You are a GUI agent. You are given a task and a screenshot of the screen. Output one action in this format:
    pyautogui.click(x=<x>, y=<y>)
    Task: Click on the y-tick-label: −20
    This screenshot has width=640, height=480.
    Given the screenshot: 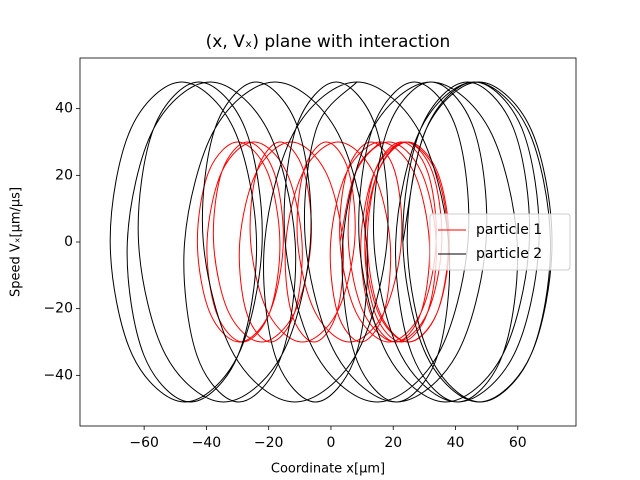 What is the action you would take?
    pyautogui.click(x=58, y=309)
    